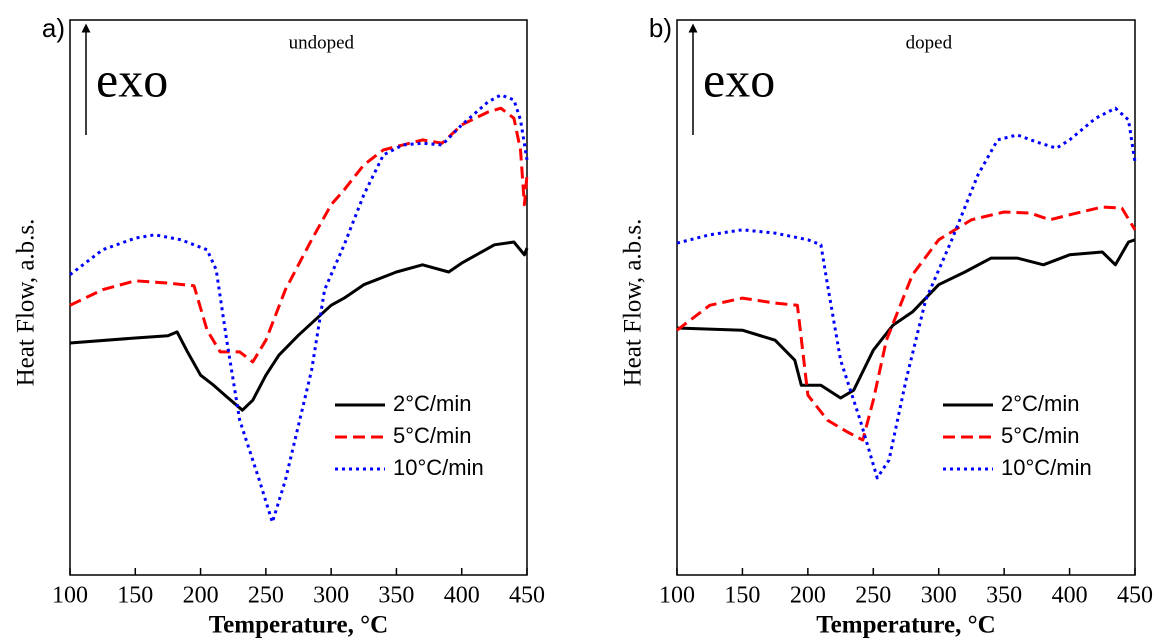 The height and width of the screenshot is (643, 1159). I want to click on subtitle: doped, so click(929, 42).